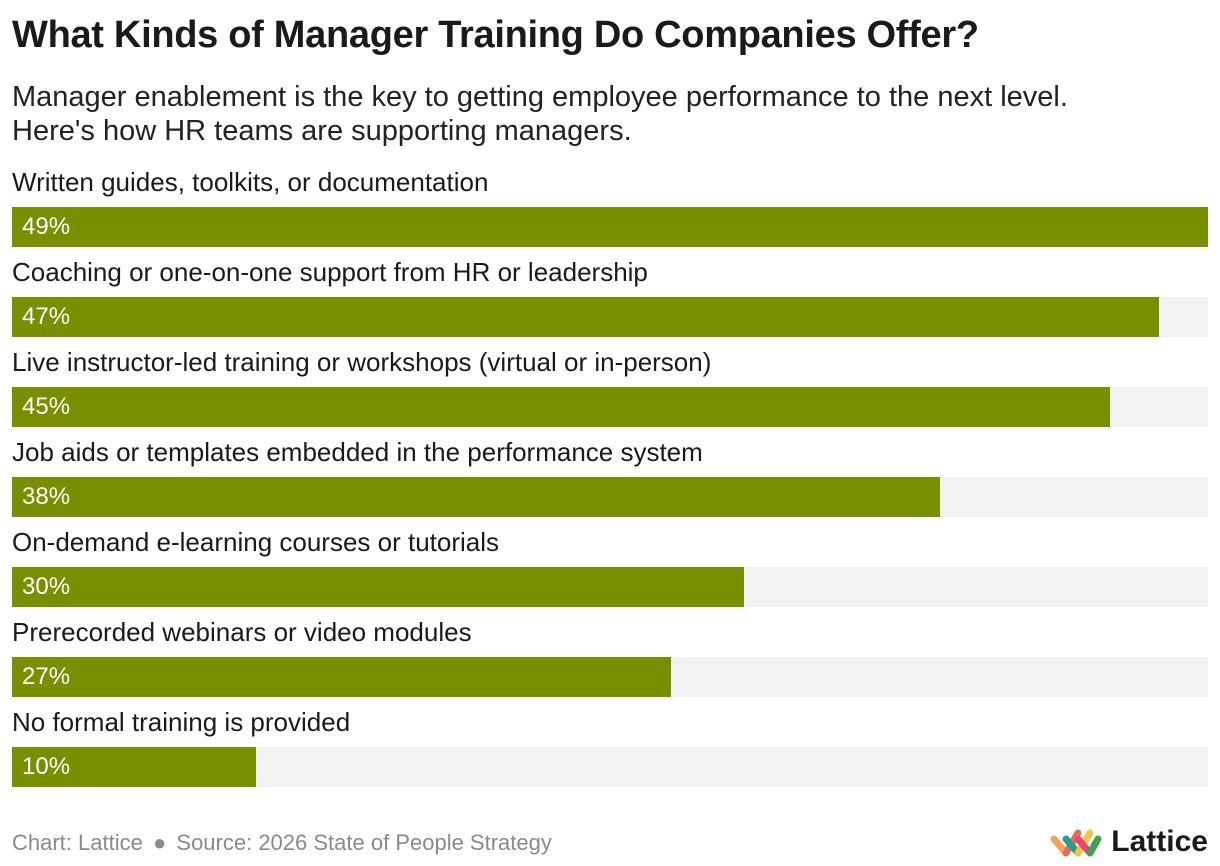  Describe the element at coordinates (46, 406) in the screenshot. I see `bar-value-label: 45%` at that location.